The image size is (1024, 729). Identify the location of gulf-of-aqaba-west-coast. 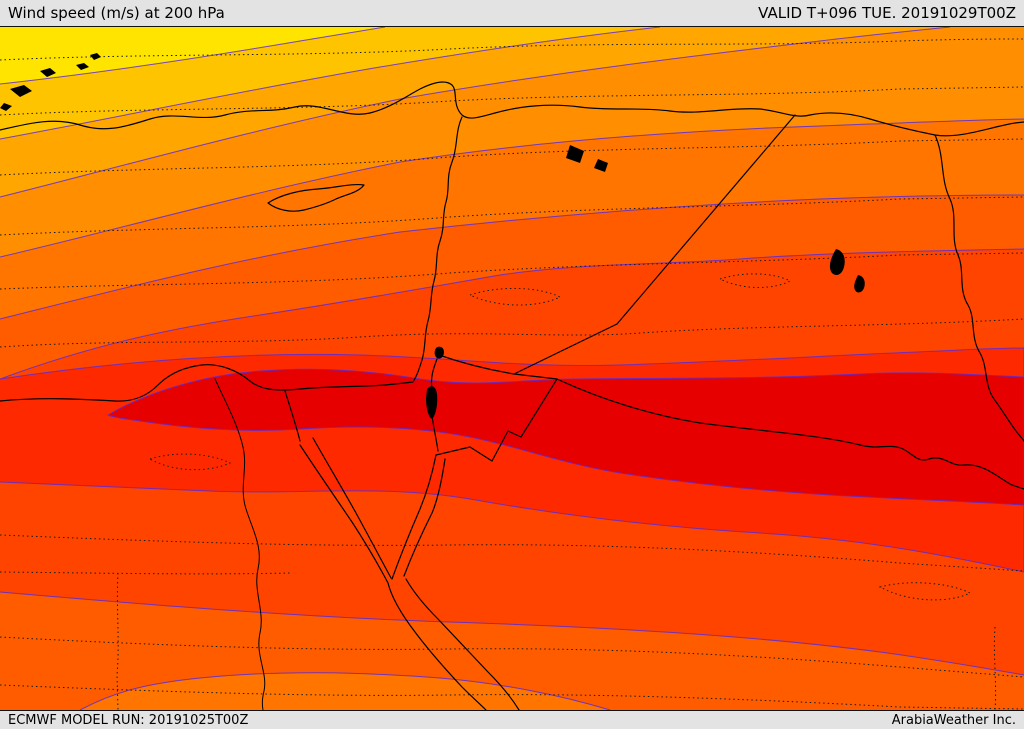
(414, 517).